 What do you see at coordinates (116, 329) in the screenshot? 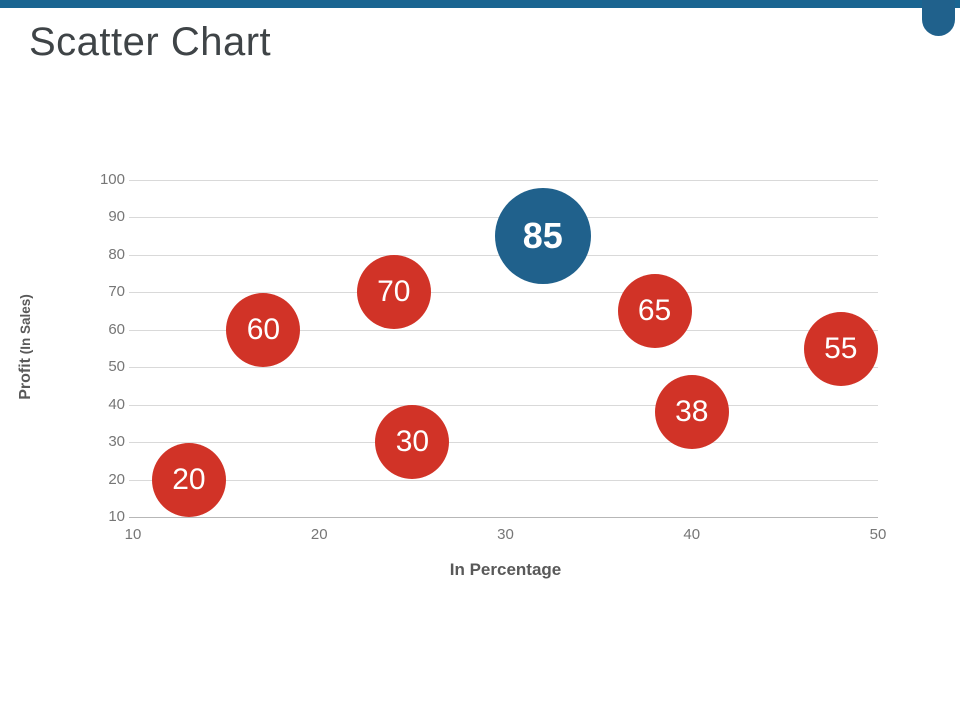
I see `y-tick-label: 60` at bounding box center [116, 329].